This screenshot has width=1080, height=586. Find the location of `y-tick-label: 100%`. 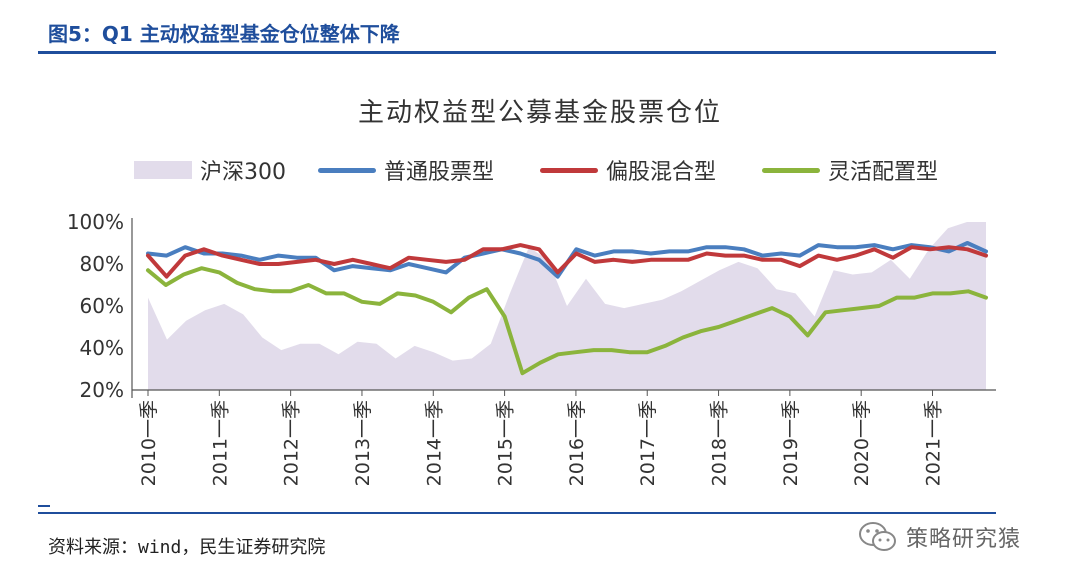

y-tick-label: 100% is located at coordinates (95, 222).